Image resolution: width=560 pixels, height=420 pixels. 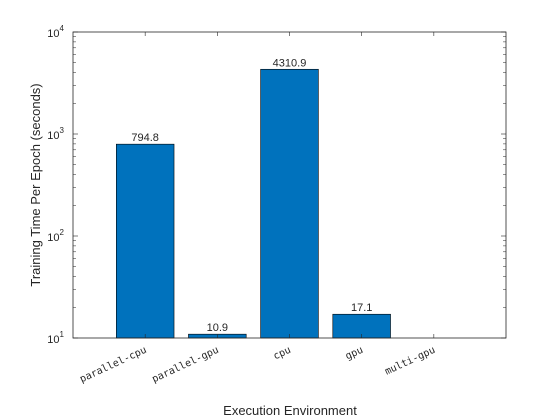 I want to click on bar-cpu, so click(x=289, y=203).